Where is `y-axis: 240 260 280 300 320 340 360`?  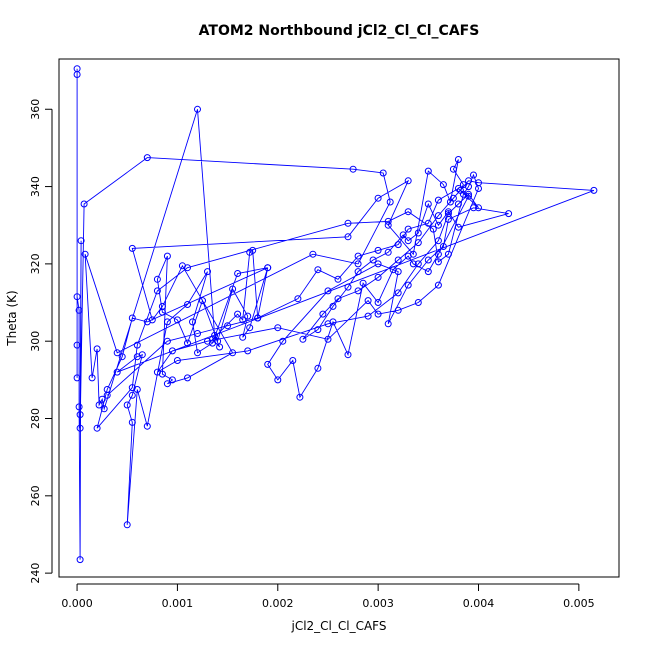 y-axis: 240 260 280 300 320 340 360 is located at coordinates (41, 341).